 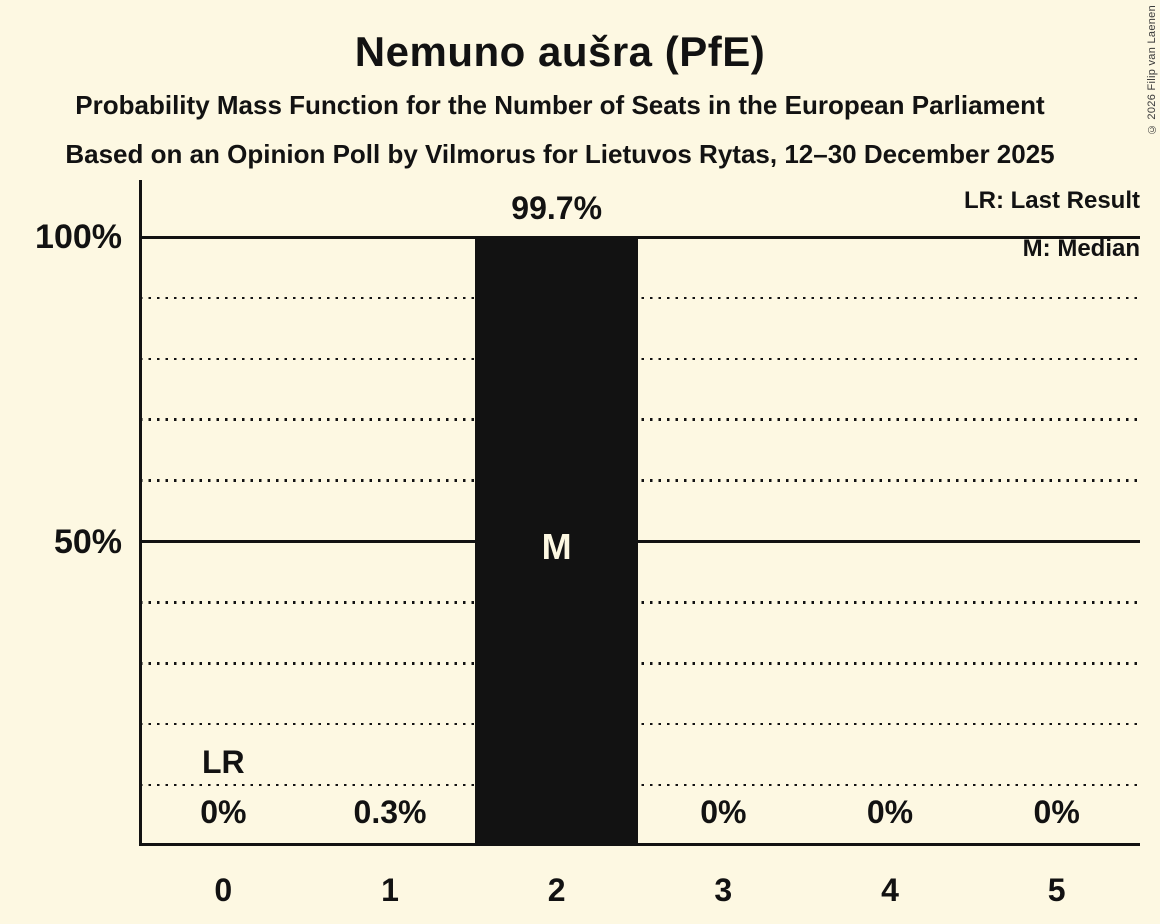 What do you see at coordinates (723, 812) in the screenshot?
I see `value-label-seats-3: 0%` at bounding box center [723, 812].